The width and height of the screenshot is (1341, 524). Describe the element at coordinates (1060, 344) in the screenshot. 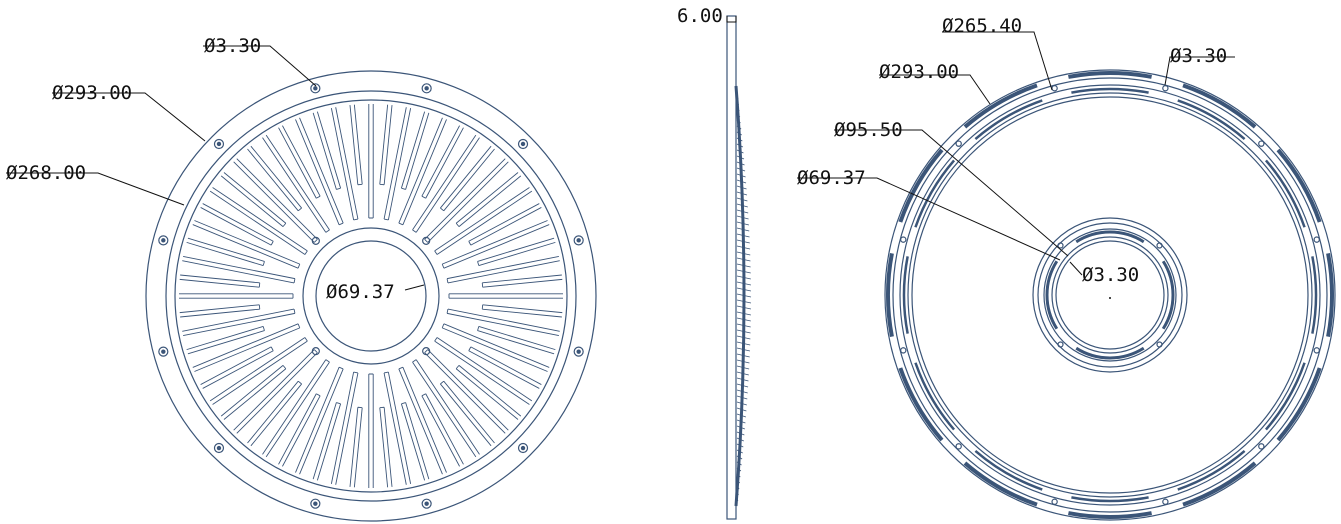

I see `inner-ring-hole` at that location.